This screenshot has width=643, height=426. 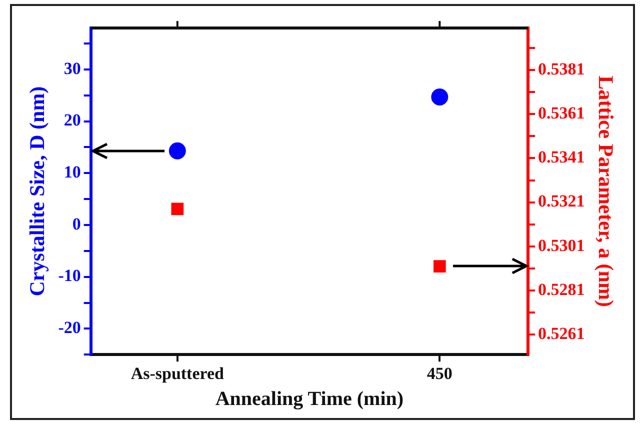 What do you see at coordinates (561, 245) in the screenshot?
I see `y2-tick-label: 0.5301` at bounding box center [561, 245].